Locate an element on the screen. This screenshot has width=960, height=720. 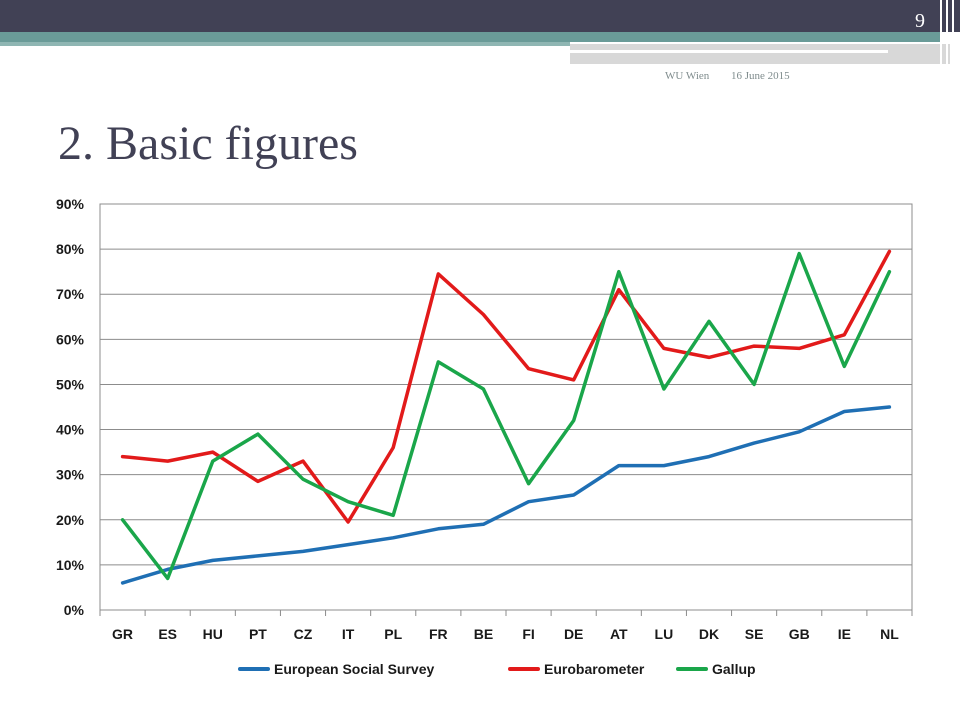
x-tick-label: PT is located at coordinates (258, 634).